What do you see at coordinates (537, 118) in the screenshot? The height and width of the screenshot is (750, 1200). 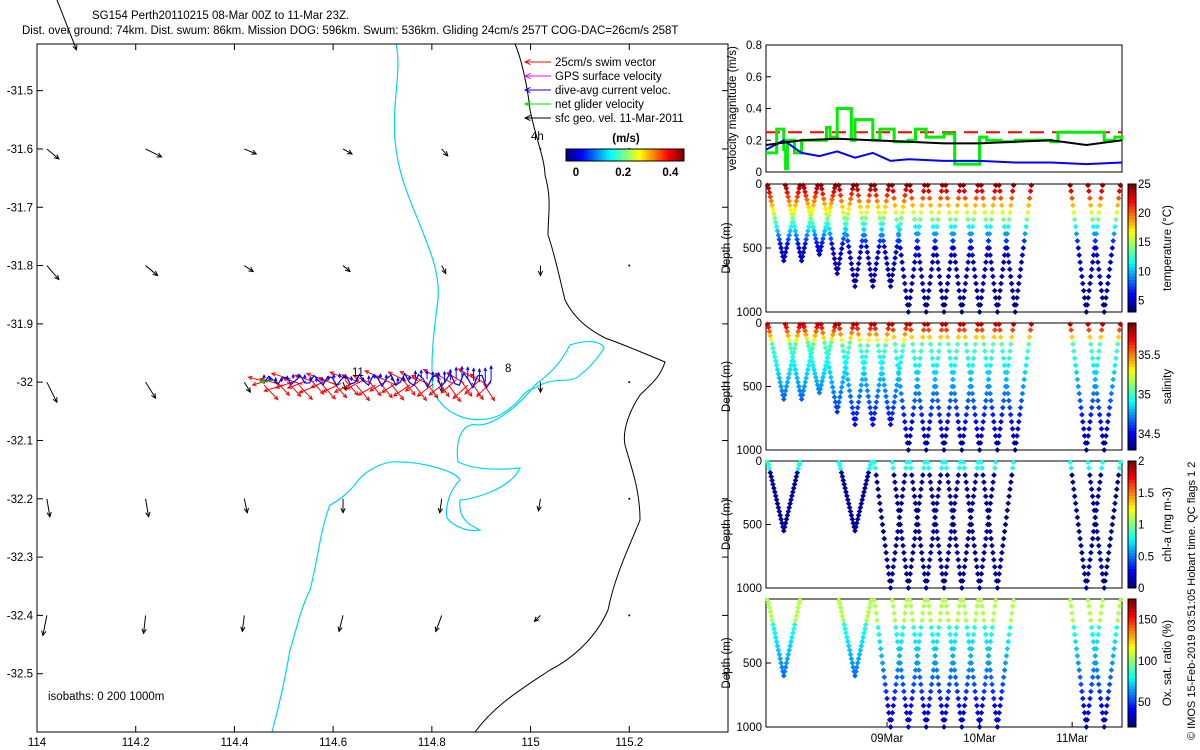 I see `legend-arrow` at bounding box center [537, 118].